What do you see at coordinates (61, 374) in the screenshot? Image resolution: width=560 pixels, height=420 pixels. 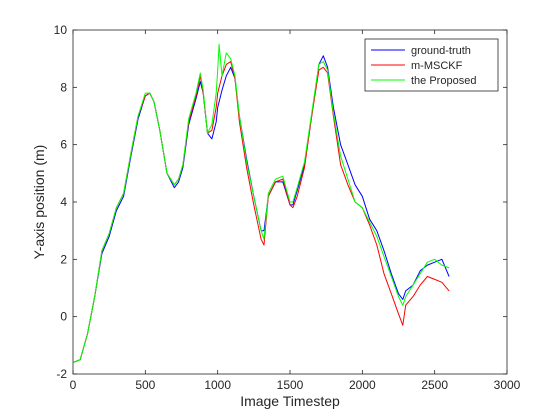 I see `y-tick-label: -2` at bounding box center [61, 374].